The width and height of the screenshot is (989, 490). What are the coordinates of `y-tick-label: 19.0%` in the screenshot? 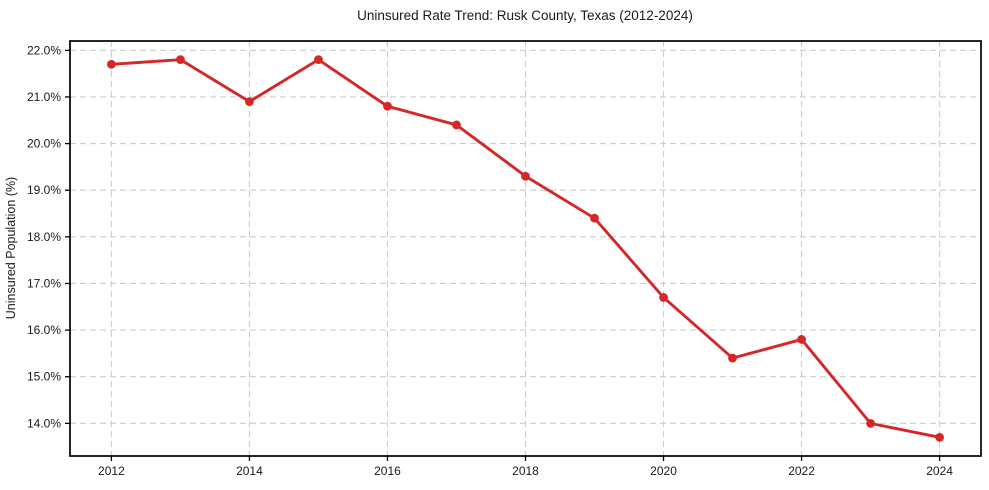 It's located at (44, 190).